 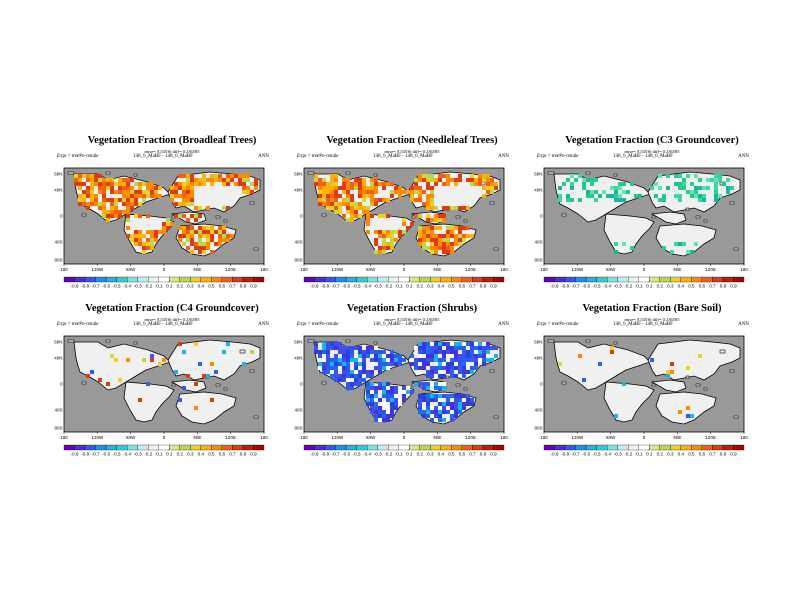 I want to click on lat-tick-label: 40N, so click(x=538, y=358).